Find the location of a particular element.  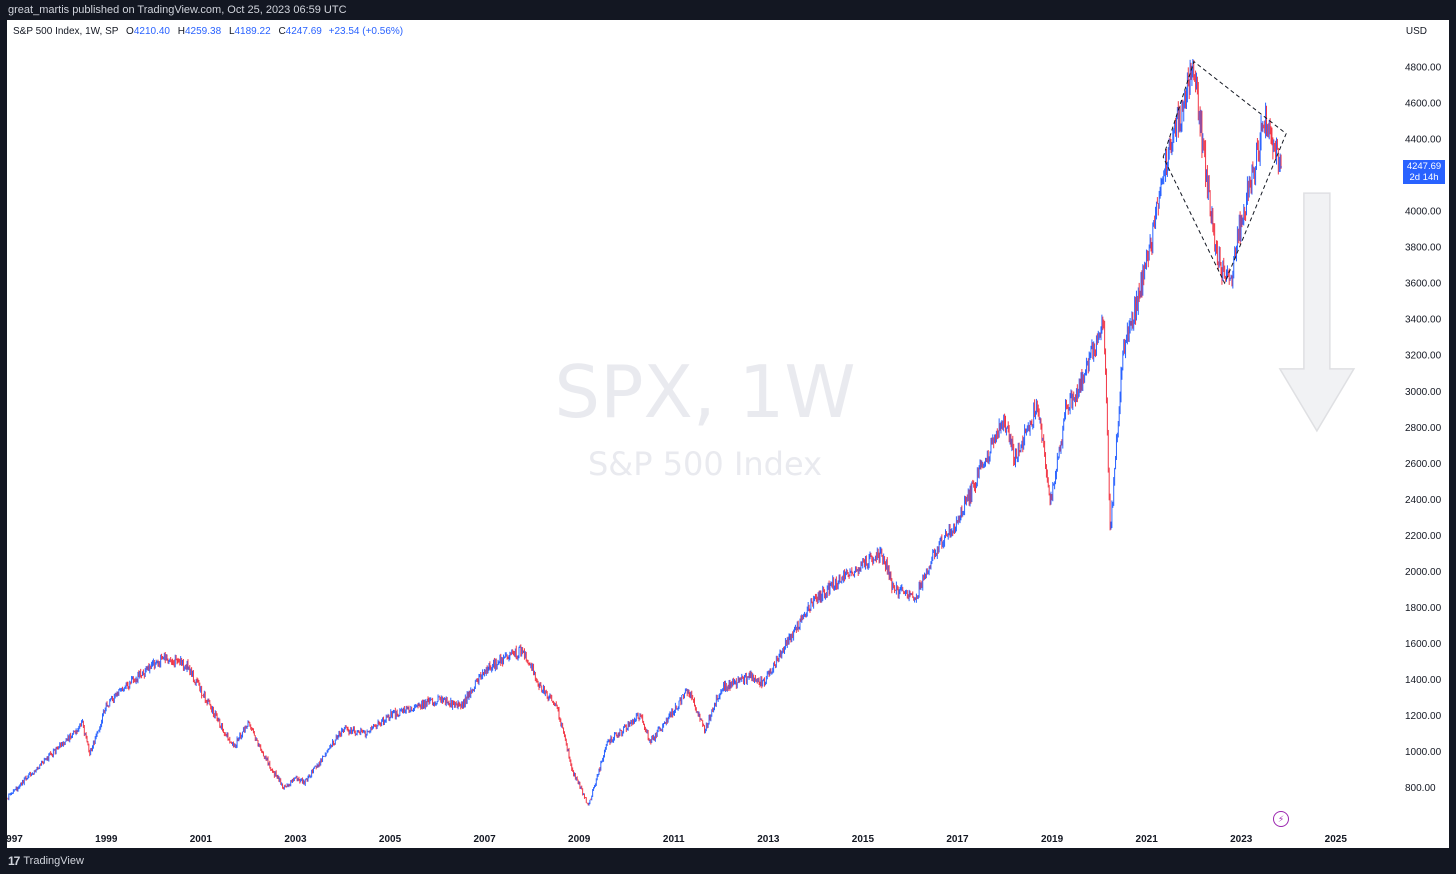

footer: 17 TradingView is located at coordinates (728, 861).